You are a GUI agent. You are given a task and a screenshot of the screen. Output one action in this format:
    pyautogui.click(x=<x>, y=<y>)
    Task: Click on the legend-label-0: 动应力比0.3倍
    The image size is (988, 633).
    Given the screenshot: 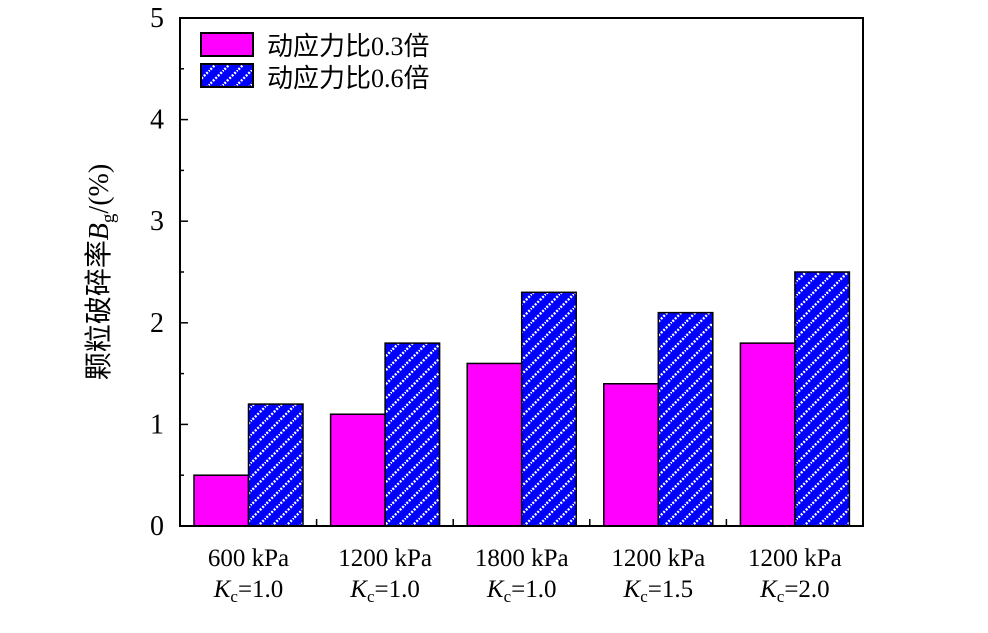 What is the action you would take?
    pyautogui.click(x=348, y=46)
    